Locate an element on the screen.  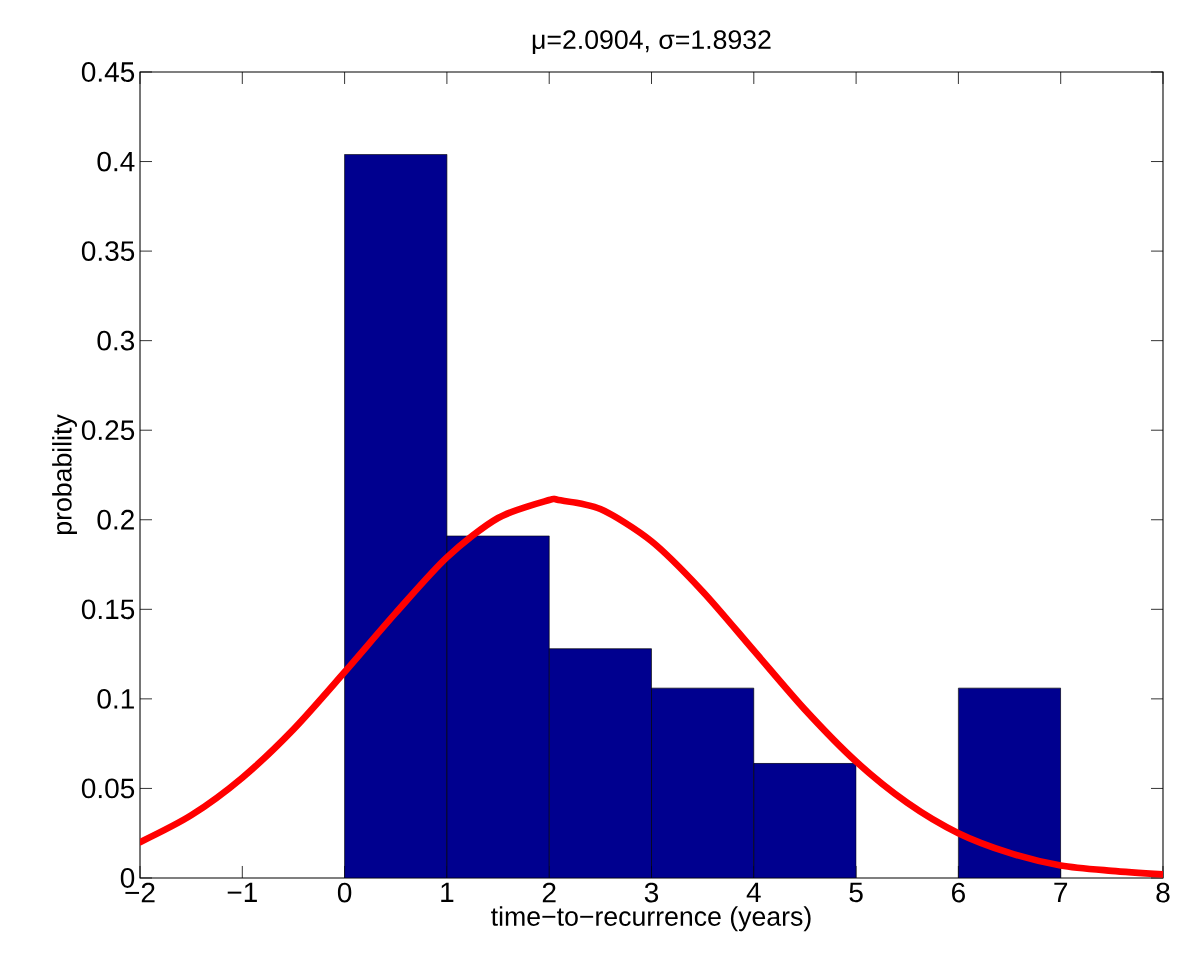
x-tick-label: 8 is located at coordinates (1163, 892).